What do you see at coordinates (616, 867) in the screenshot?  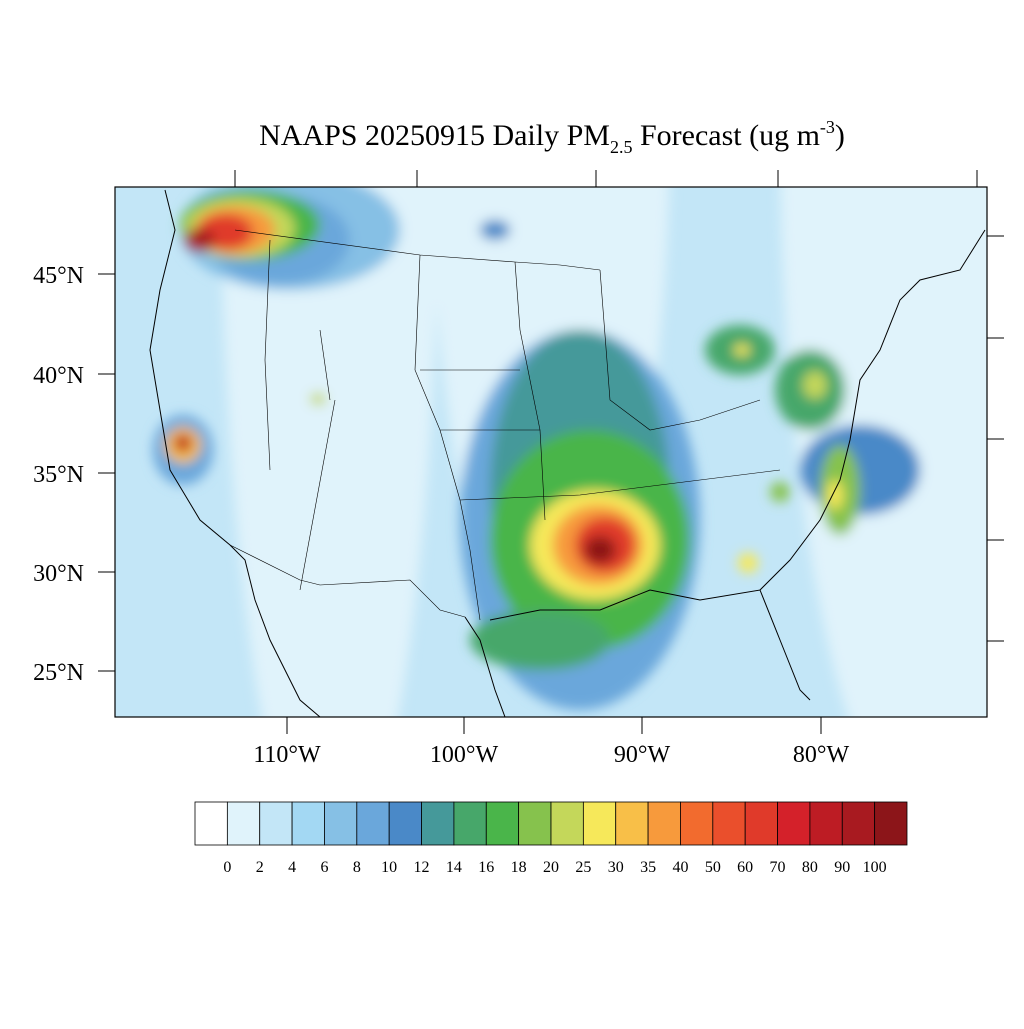 I see `colorbar-label: 30` at bounding box center [616, 867].